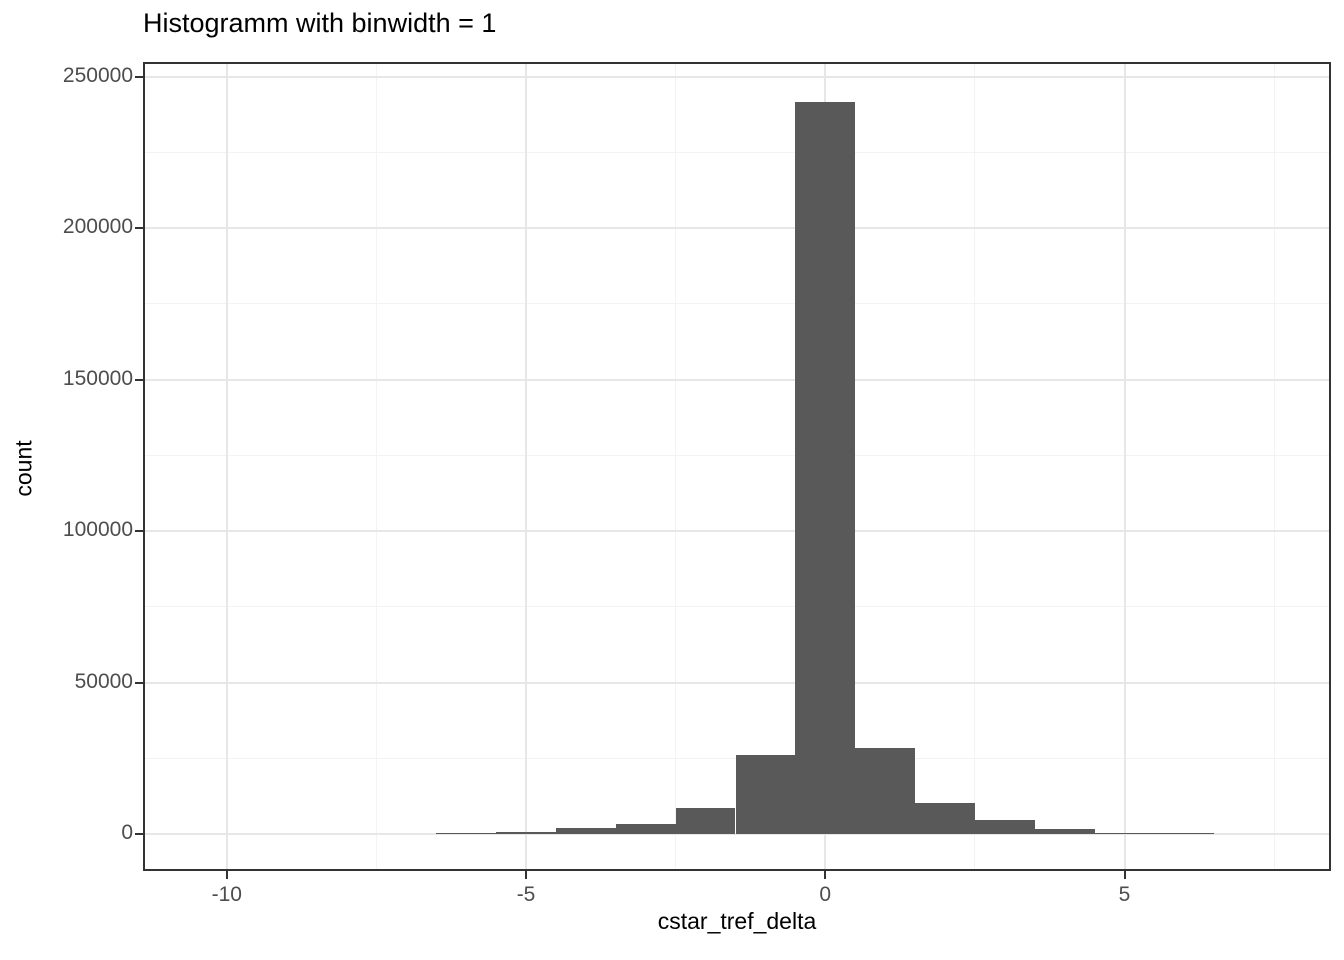  What do you see at coordinates (825, 894) in the screenshot?
I see `x-tick-label: 0` at bounding box center [825, 894].